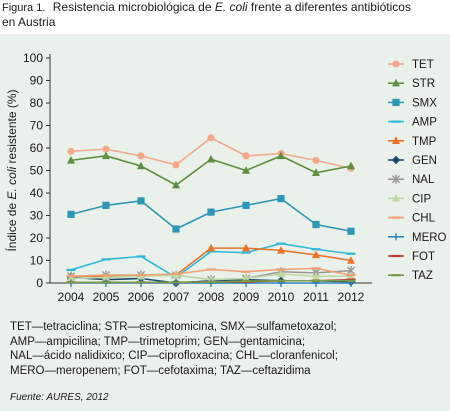  What do you see at coordinates (37, 261) in the screenshot?
I see `y-tick-label: 10` at bounding box center [37, 261].